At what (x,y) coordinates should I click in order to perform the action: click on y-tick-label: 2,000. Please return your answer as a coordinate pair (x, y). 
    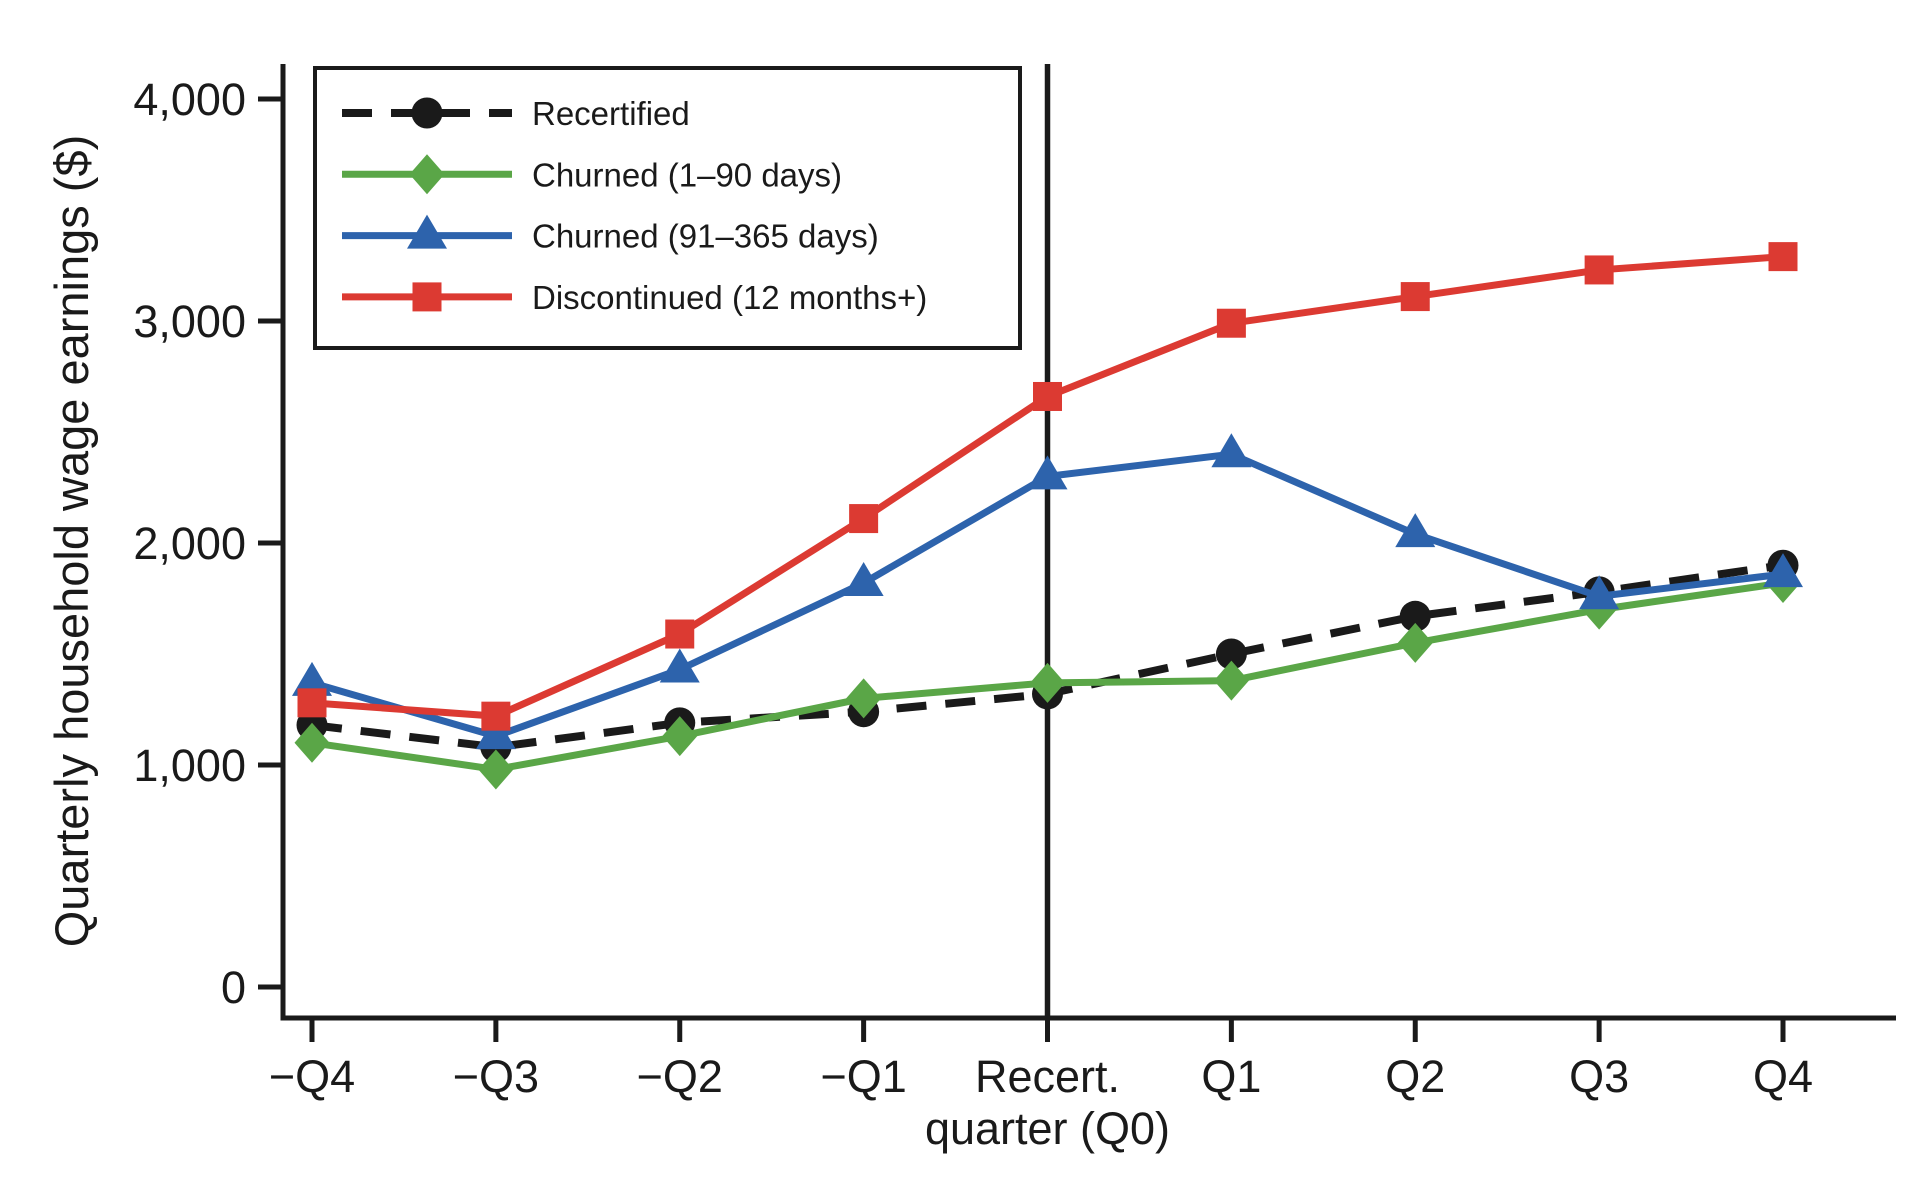
    Looking at the image, I should click on (189, 543).